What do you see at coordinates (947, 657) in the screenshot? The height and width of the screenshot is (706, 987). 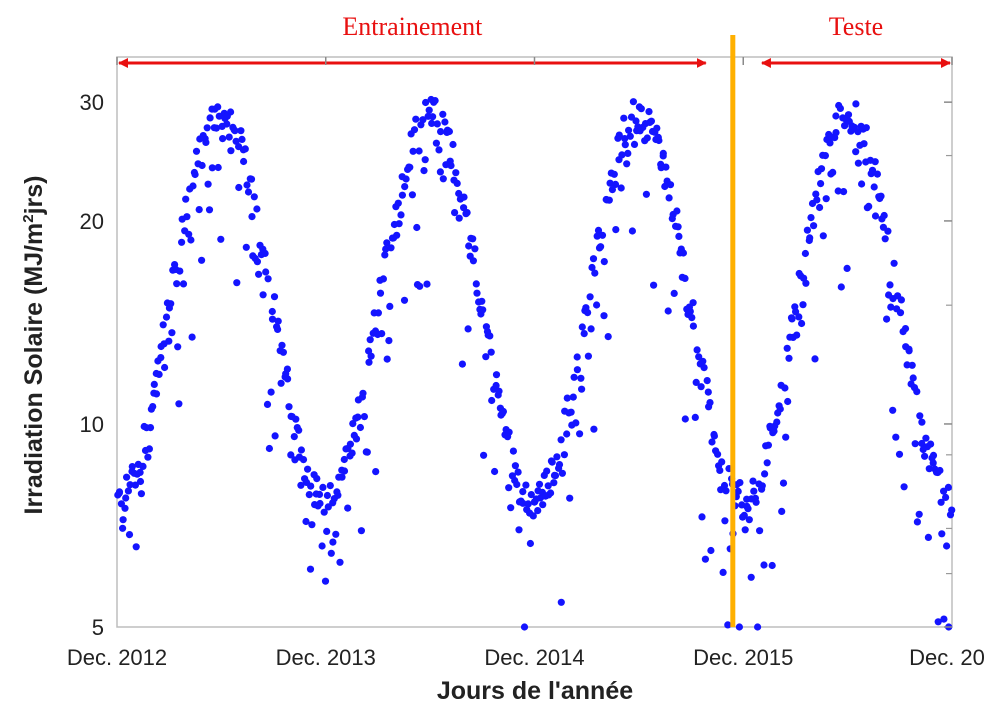 I see `x-tick-label: Dec. 20` at bounding box center [947, 657].